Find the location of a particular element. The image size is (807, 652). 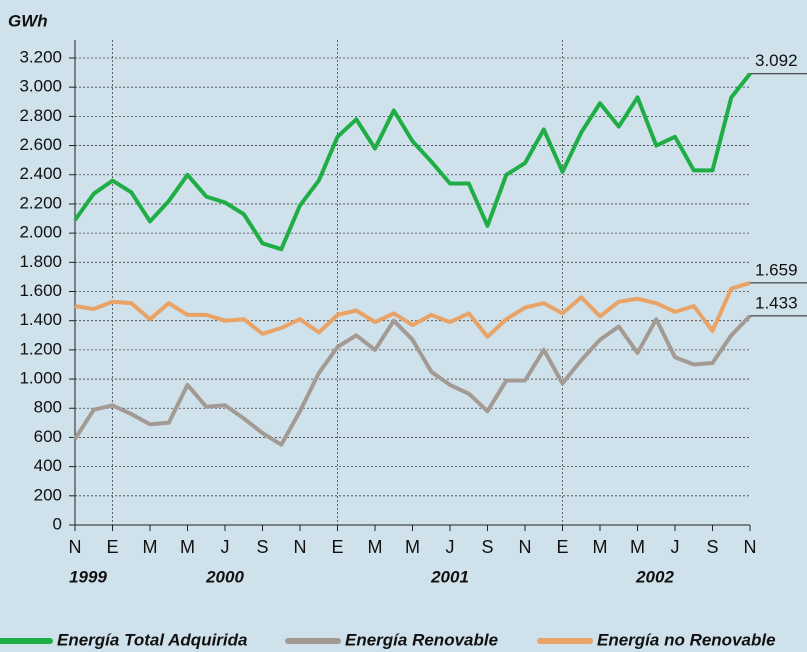

y-tick-label: 3.000 is located at coordinates (40, 86).